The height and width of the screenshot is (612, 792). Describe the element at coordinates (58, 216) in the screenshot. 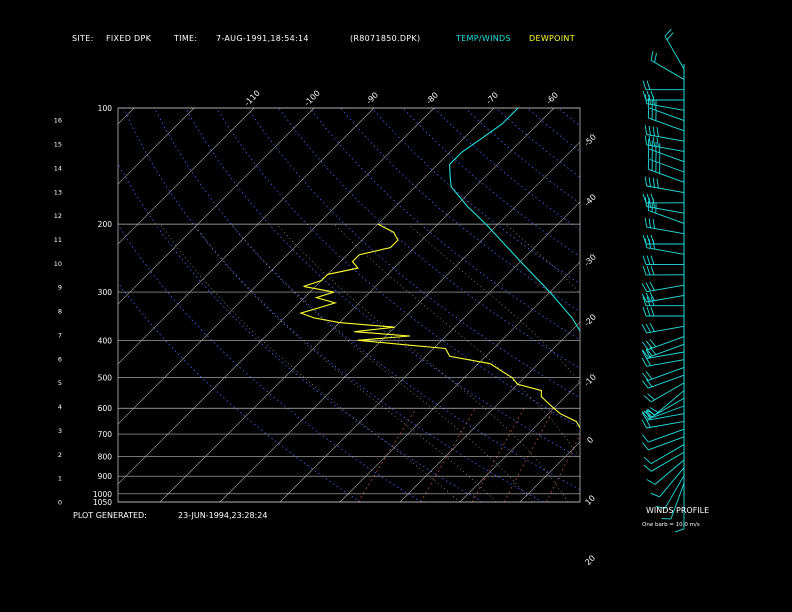

I see `height-tick-label: 12` at that location.